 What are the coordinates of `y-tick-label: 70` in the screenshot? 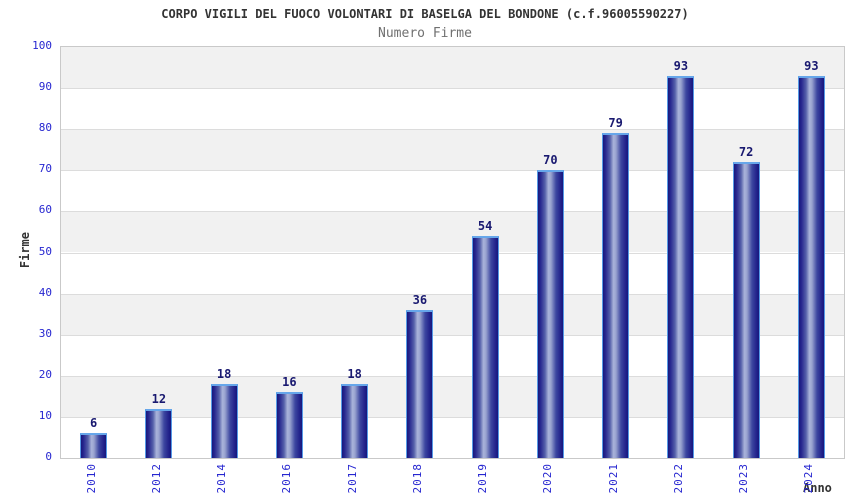 It's located at (45, 169).